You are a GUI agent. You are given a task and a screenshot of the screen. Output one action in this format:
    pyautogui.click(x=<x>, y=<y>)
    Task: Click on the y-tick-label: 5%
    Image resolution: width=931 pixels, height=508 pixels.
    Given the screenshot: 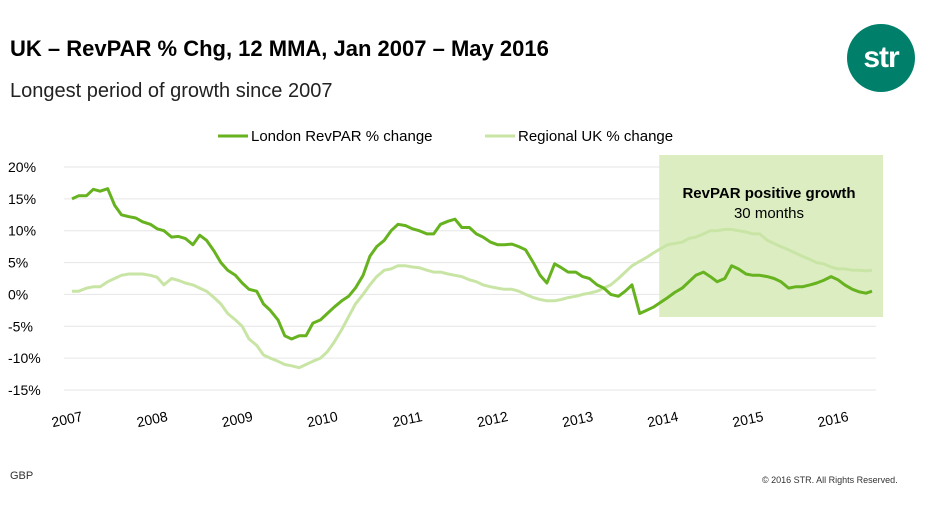 What is the action you would take?
    pyautogui.click(x=18, y=263)
    